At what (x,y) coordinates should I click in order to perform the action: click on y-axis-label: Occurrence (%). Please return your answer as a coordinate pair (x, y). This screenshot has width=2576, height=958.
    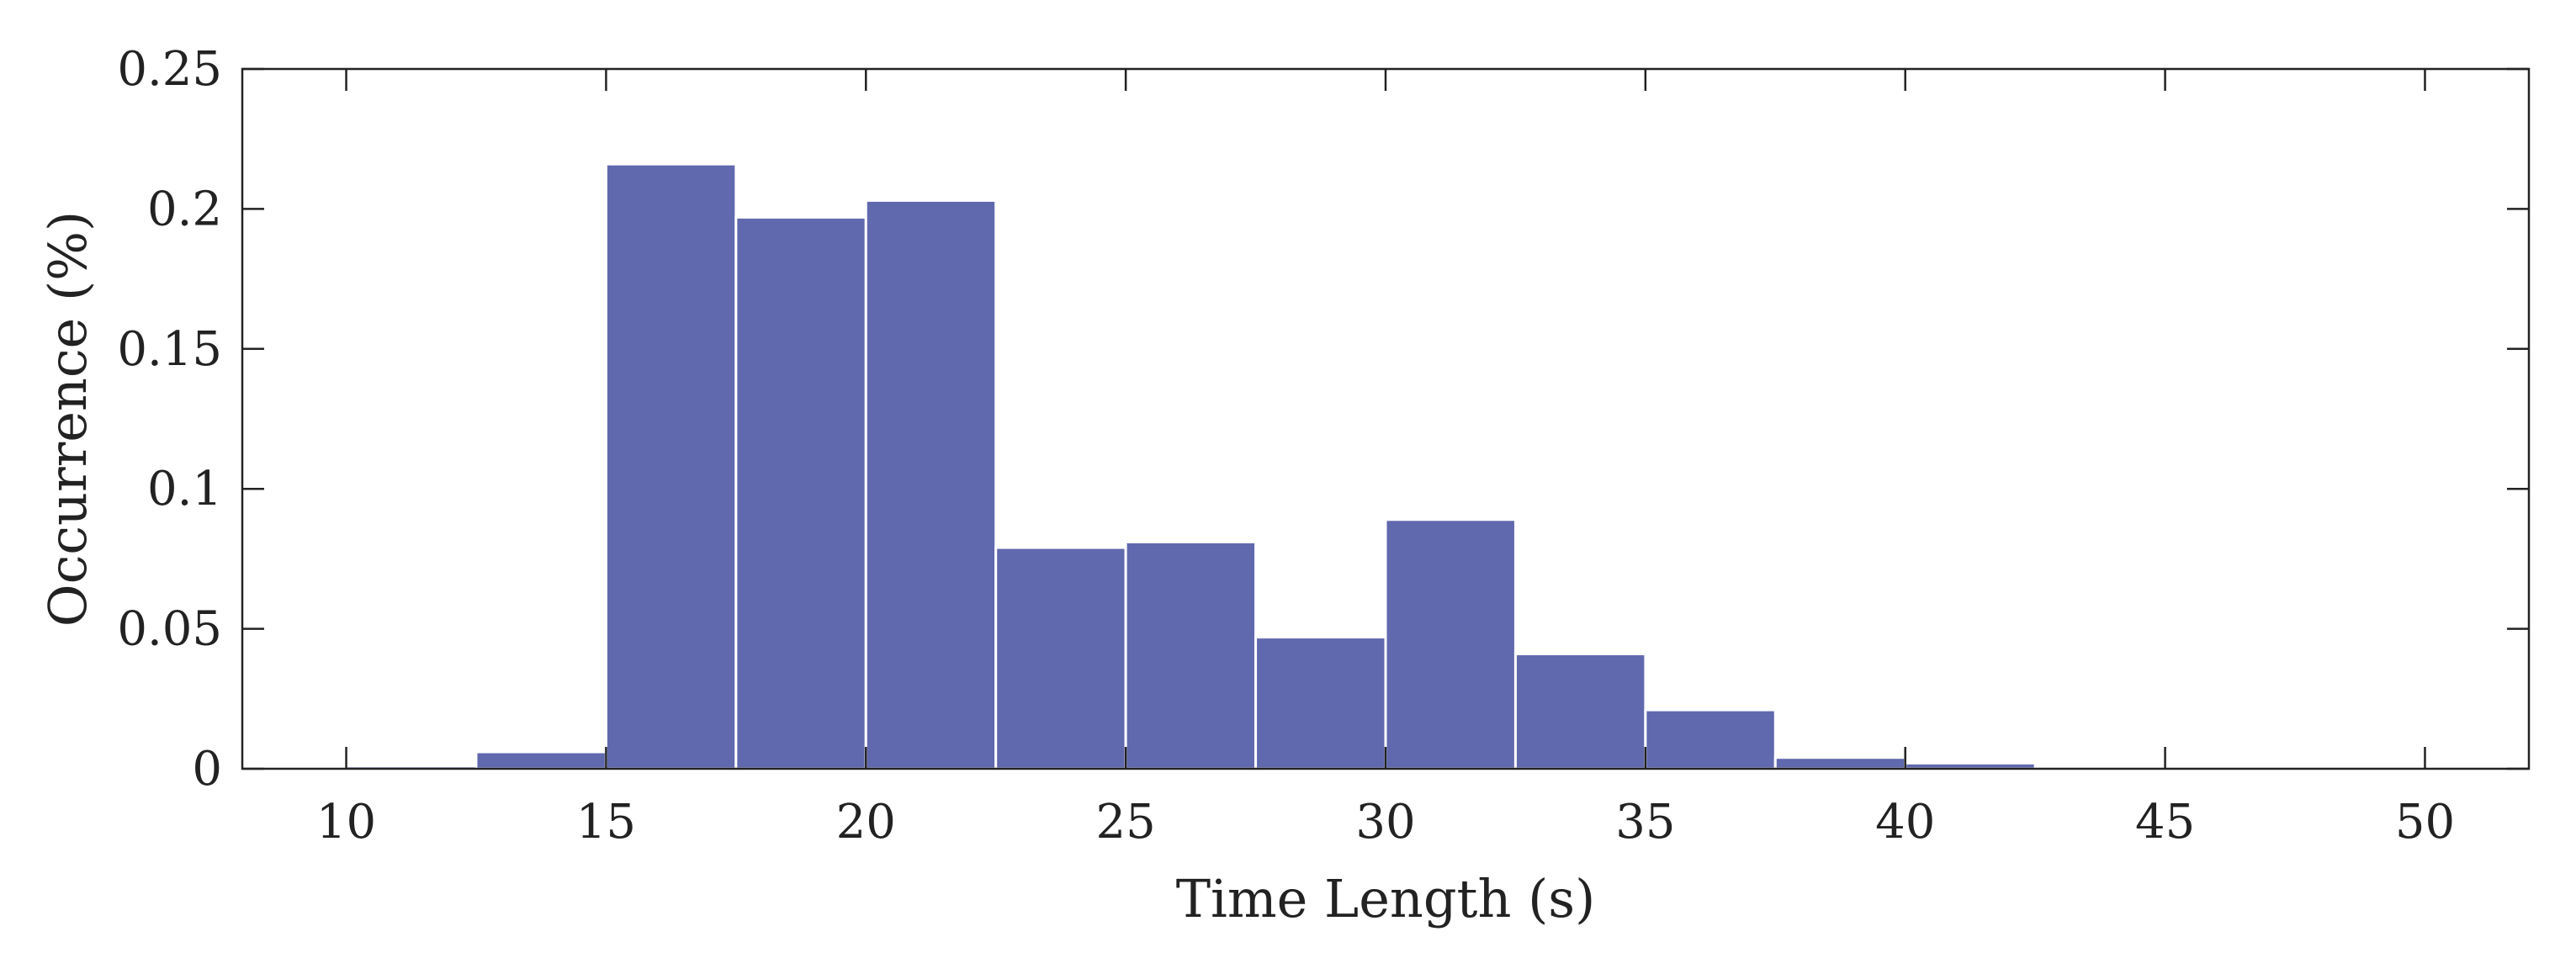
    Looking at the image, I should click on (67, 419).